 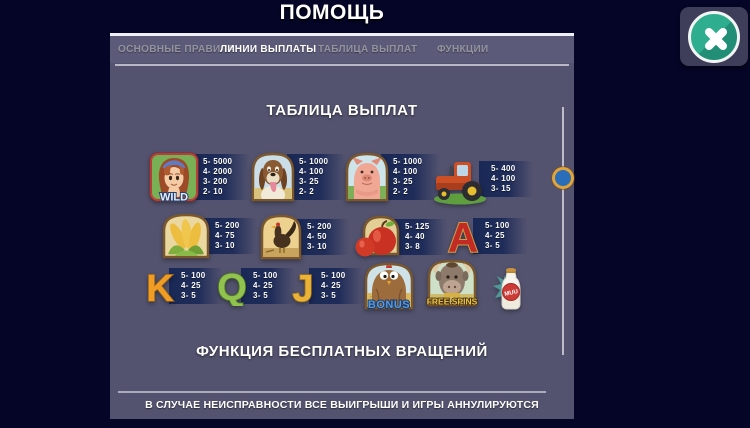 I want to click on payout-values-corn: 5- 200 4- 75 3- 10, so click(x=230, y=236).